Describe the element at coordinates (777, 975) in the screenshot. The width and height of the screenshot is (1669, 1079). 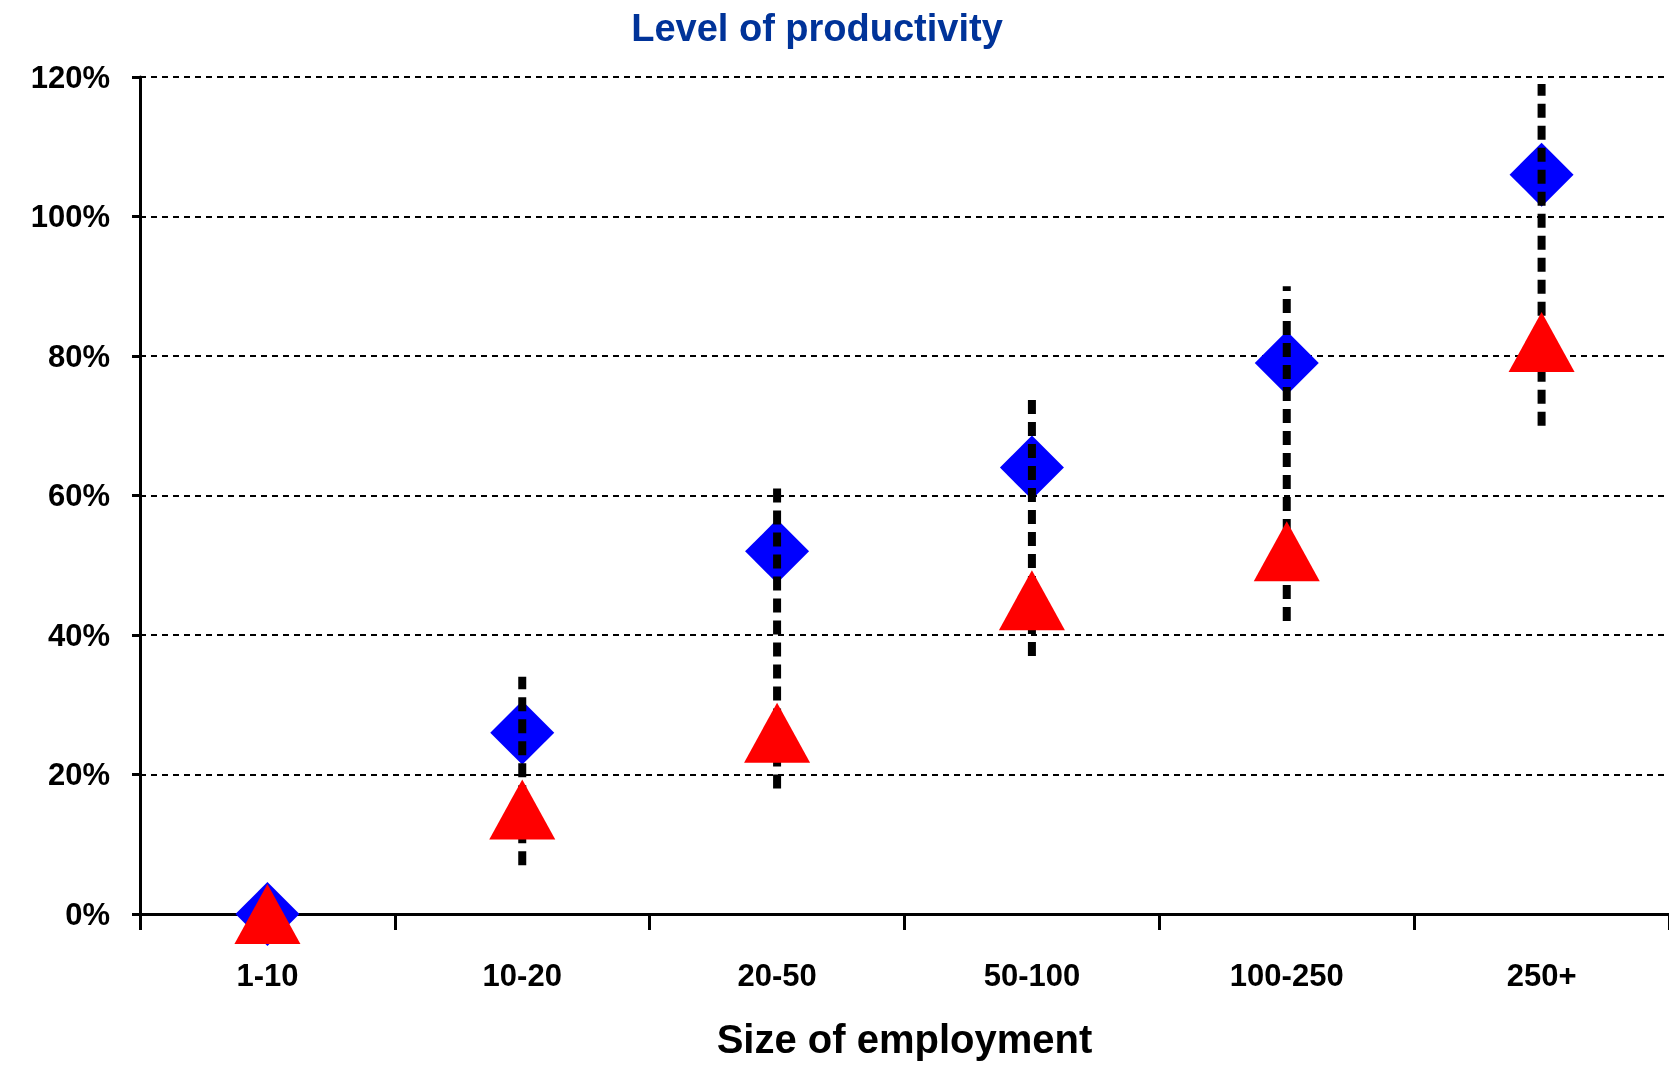
I see `x-tick-label: 20-50` at that location.